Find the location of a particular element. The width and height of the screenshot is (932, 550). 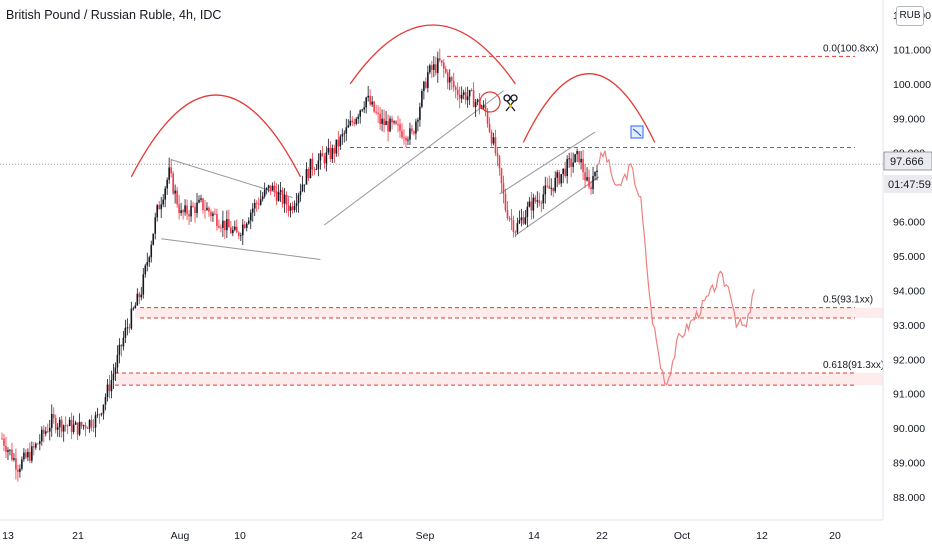

scissors-icon is located at coordinates (510, 103).